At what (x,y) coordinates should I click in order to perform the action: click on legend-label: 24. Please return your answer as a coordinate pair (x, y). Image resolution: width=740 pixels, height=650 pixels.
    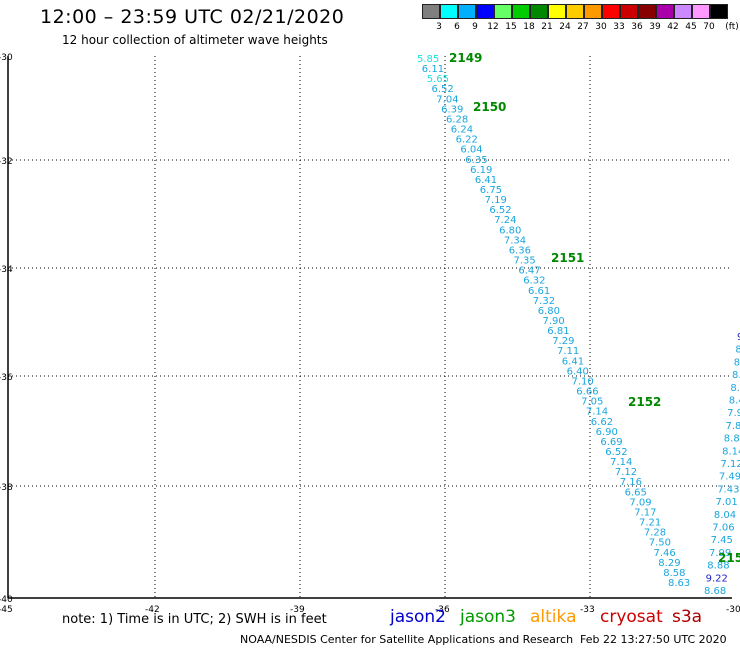
    Looking at the image, I should click on (565, 27).